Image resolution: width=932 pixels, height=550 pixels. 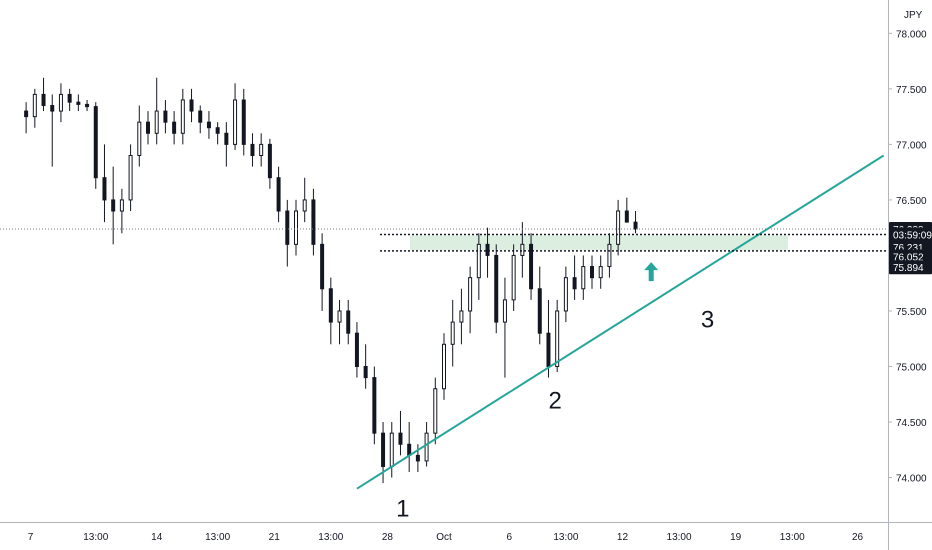 I want to click on countdown-label: 03:59:09, so click(x=910, y=234).